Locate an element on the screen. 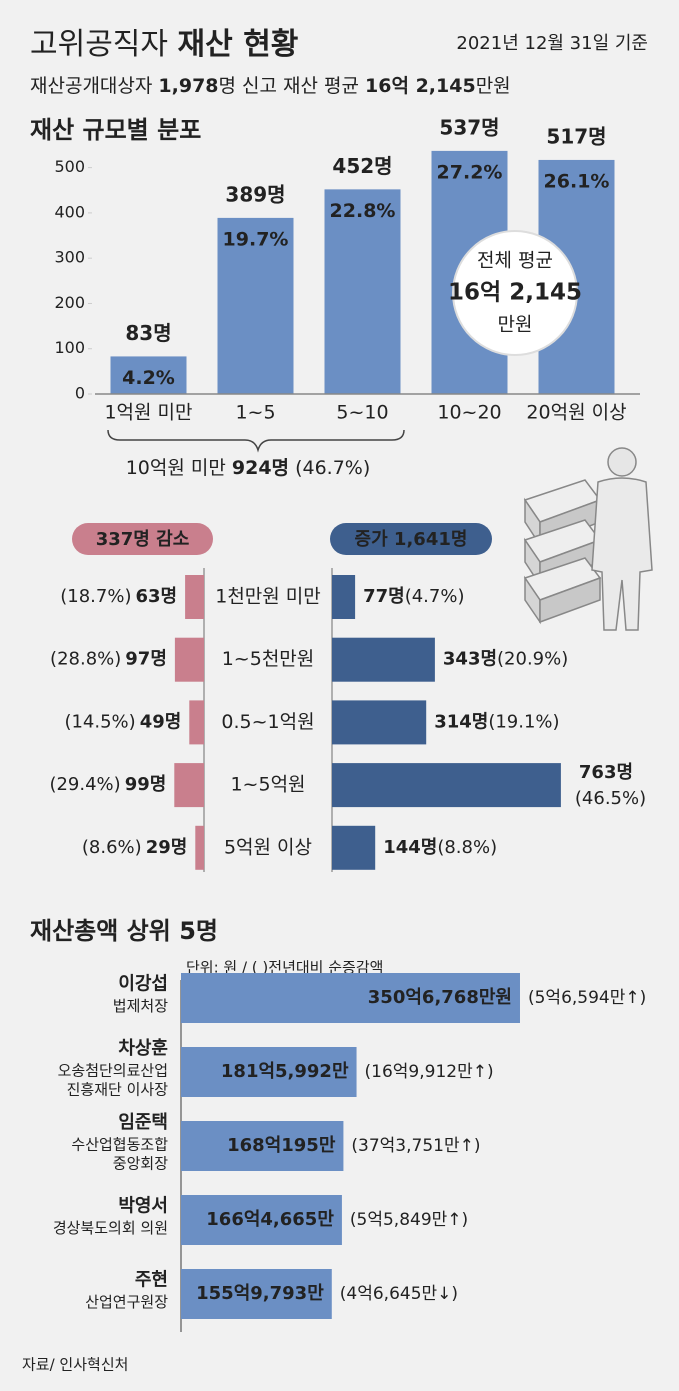  y-tick-label: 300 is located at coordinates (69, 257).